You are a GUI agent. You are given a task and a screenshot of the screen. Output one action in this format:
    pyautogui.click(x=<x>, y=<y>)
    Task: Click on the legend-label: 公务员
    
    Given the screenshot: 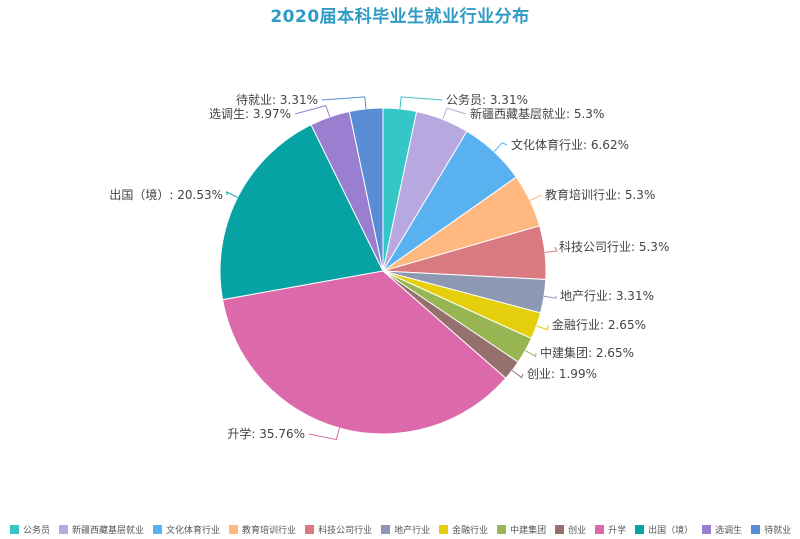 What is the action you would take?
    pyautogui.click(x=37, y=530)
    